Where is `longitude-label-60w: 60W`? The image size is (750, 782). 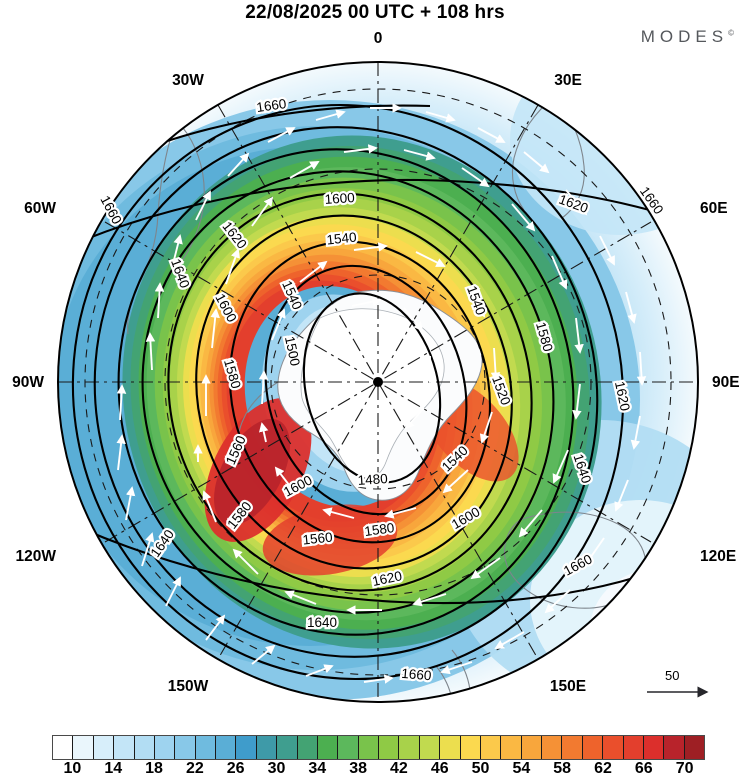 longitude-label-60w: 60W is located at coordinates (40, 208).